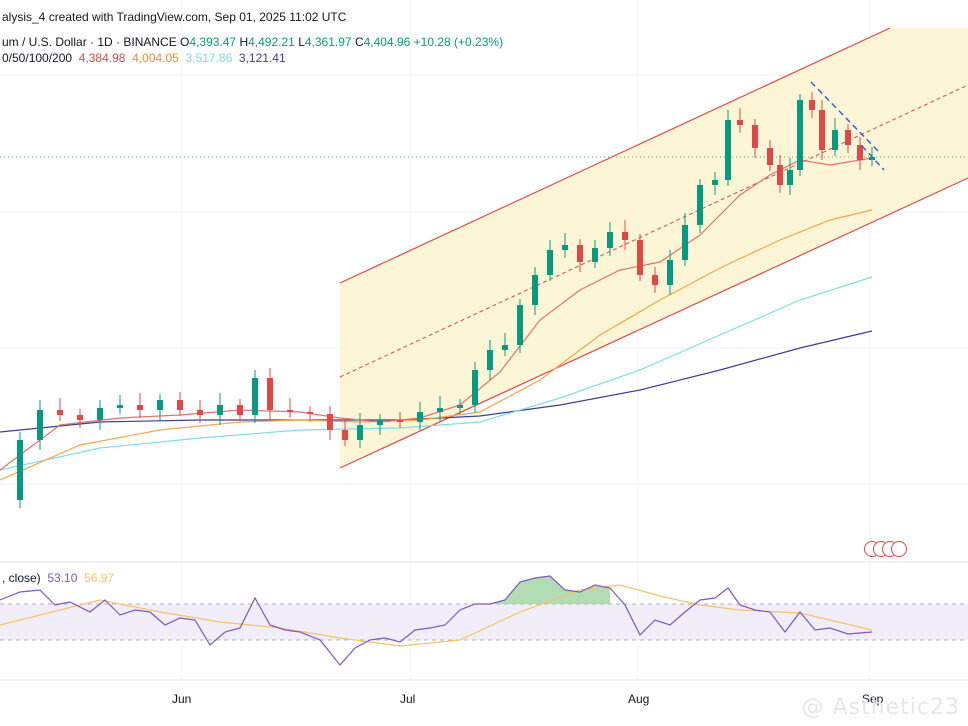 This screenshot has height=726, width=968. Describe the element at coordinates (458, 42) in the screenshot. I see `change-value: +10.28 (+0.23%)` at that location.